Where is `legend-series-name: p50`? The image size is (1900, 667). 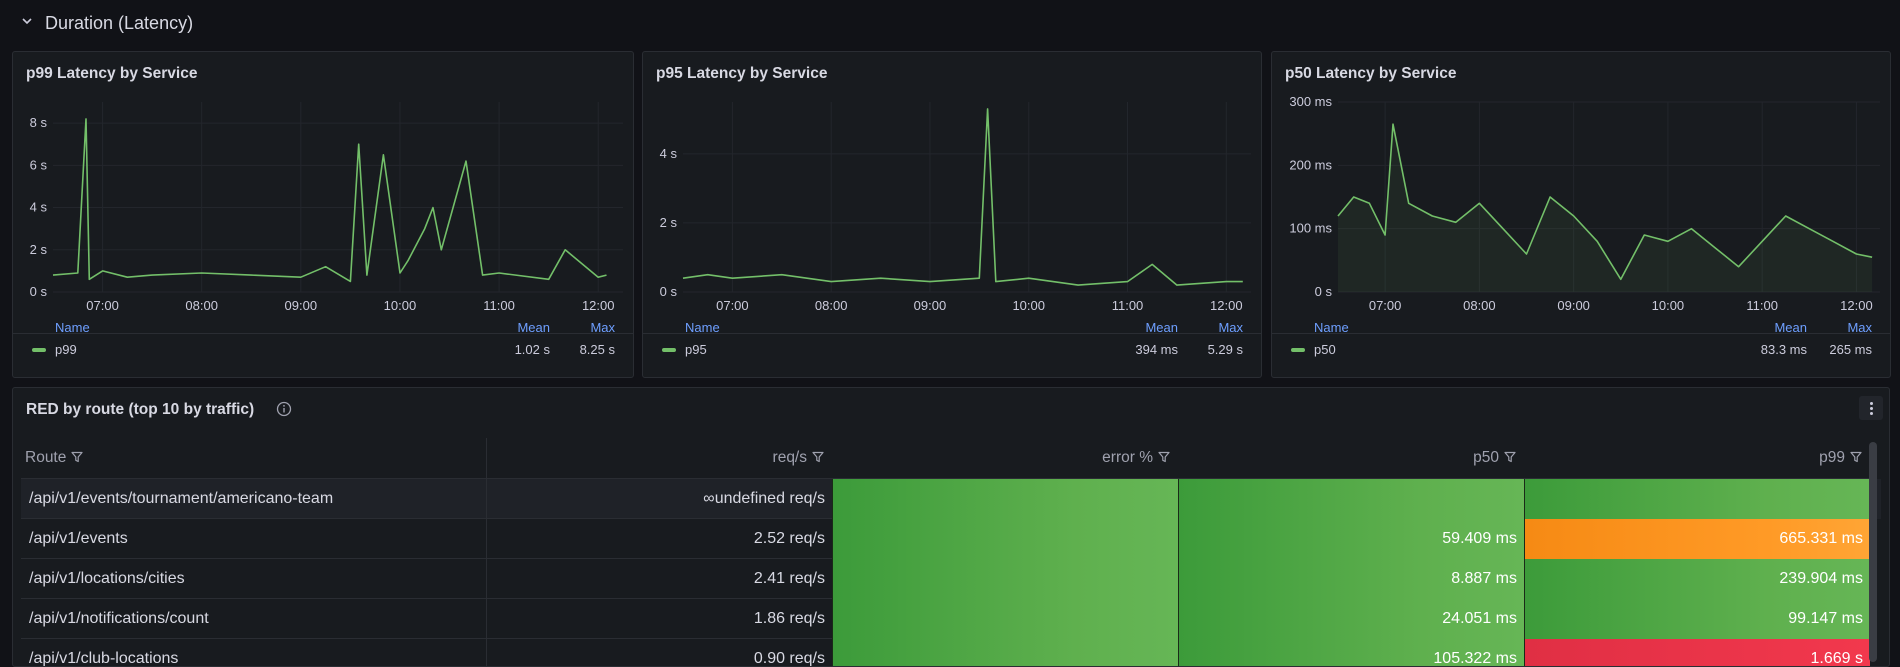 legend-series-name: p50 is located at coordinates (1325, 349).